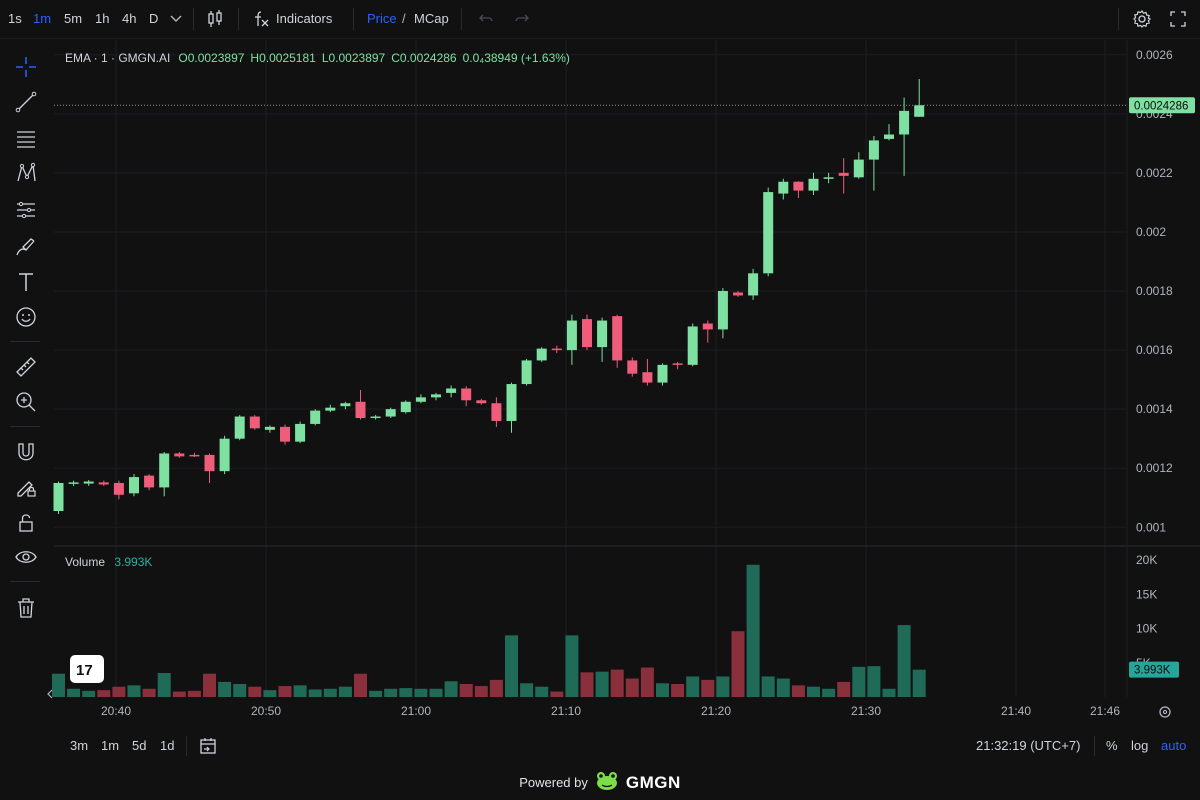 Image resolution: width=1200 pixels, height=800 pixels. Describe the element at coordinates (416, 711) in the screenshot. I see `time-axis-label: 21:00` at that location.